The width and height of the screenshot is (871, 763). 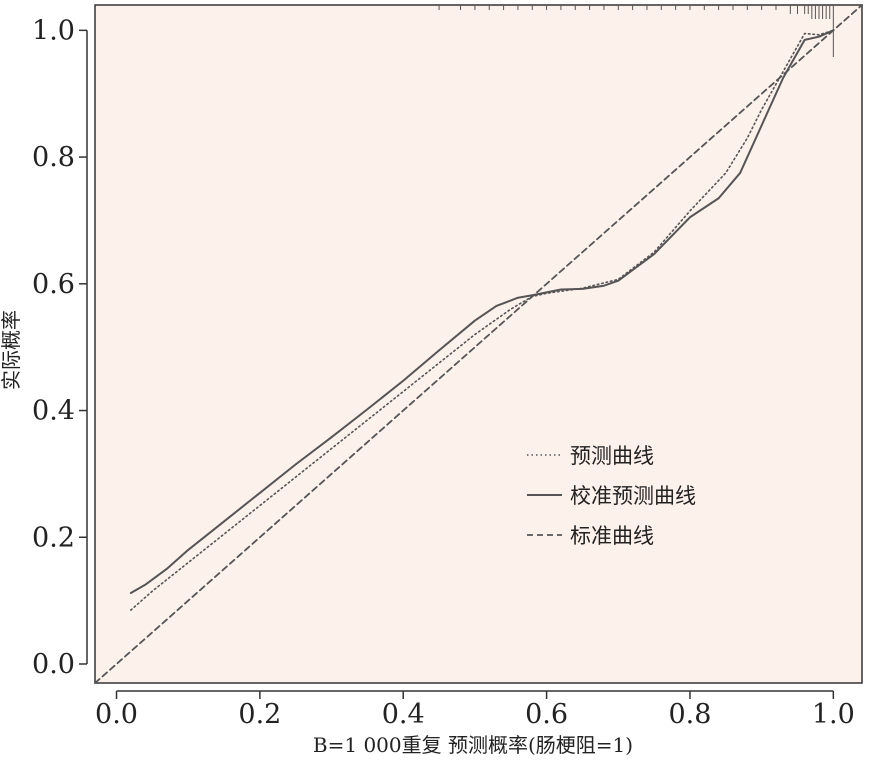 I want to click on x-tick-label: 0.0, so click(x=116, y=714).